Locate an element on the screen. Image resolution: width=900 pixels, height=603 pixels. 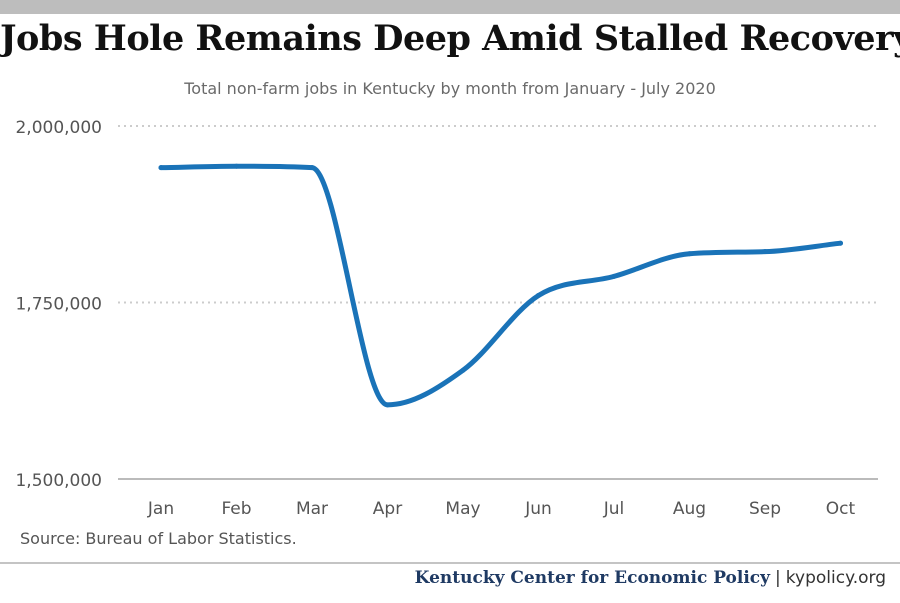
y-tick-label: 1,500,000 is located at coordinates (58, 481).